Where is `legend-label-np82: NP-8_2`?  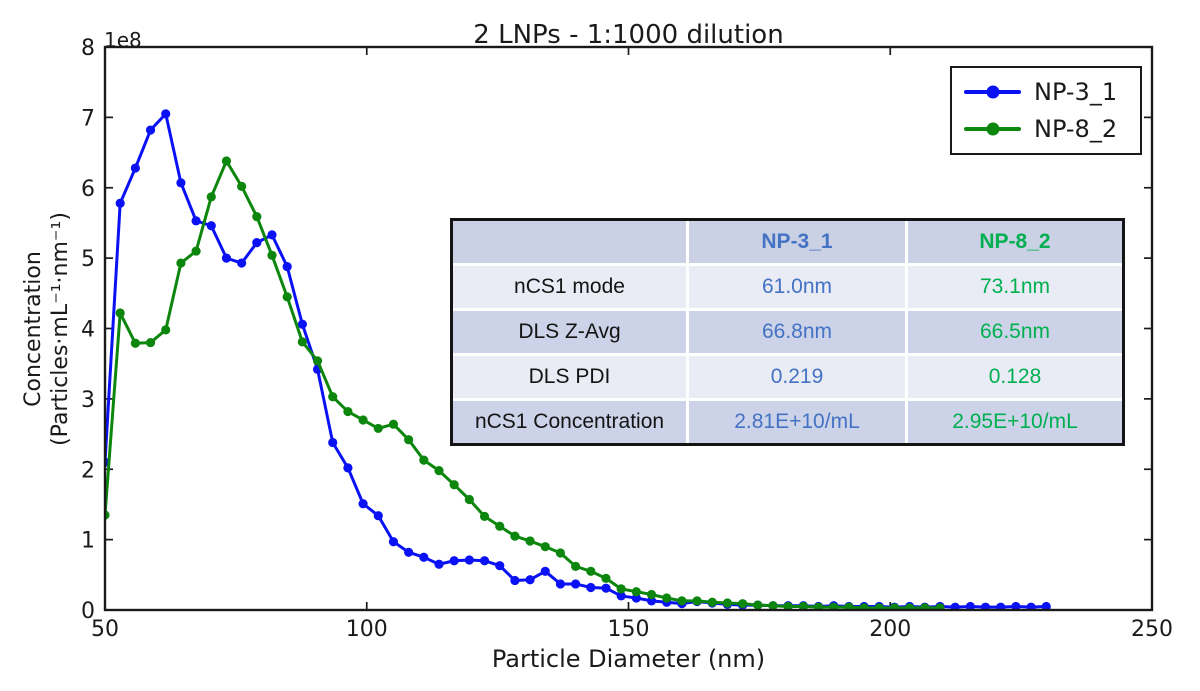 legend-label-np82: NP-8_2 is located at coordinates (1076, 129).